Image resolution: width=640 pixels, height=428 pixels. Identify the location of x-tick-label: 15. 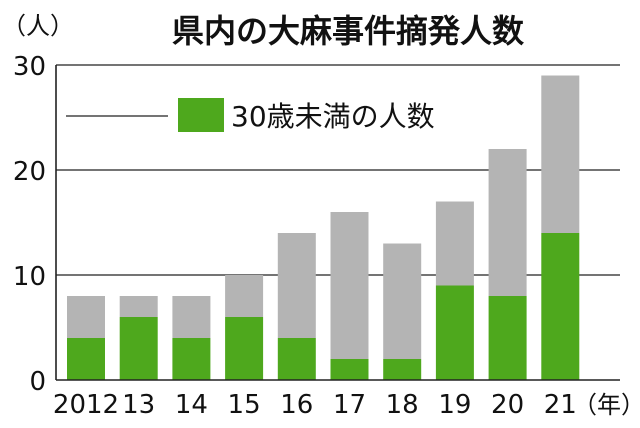
(244, 405).